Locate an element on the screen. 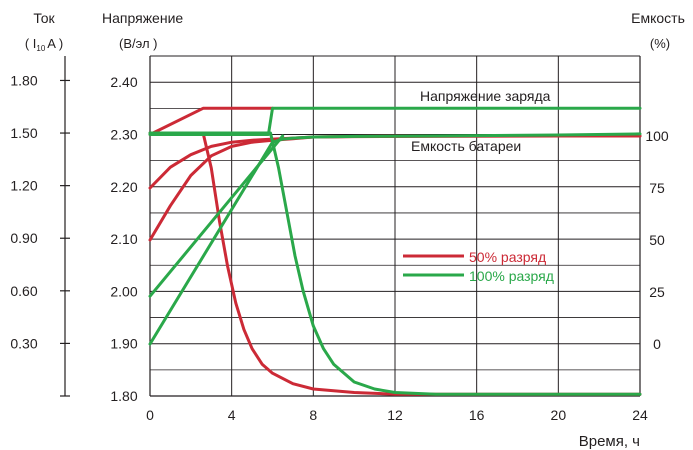 The image size is (693, 450). capacity-tick-label: 75 is located at coordinates (657, 188).